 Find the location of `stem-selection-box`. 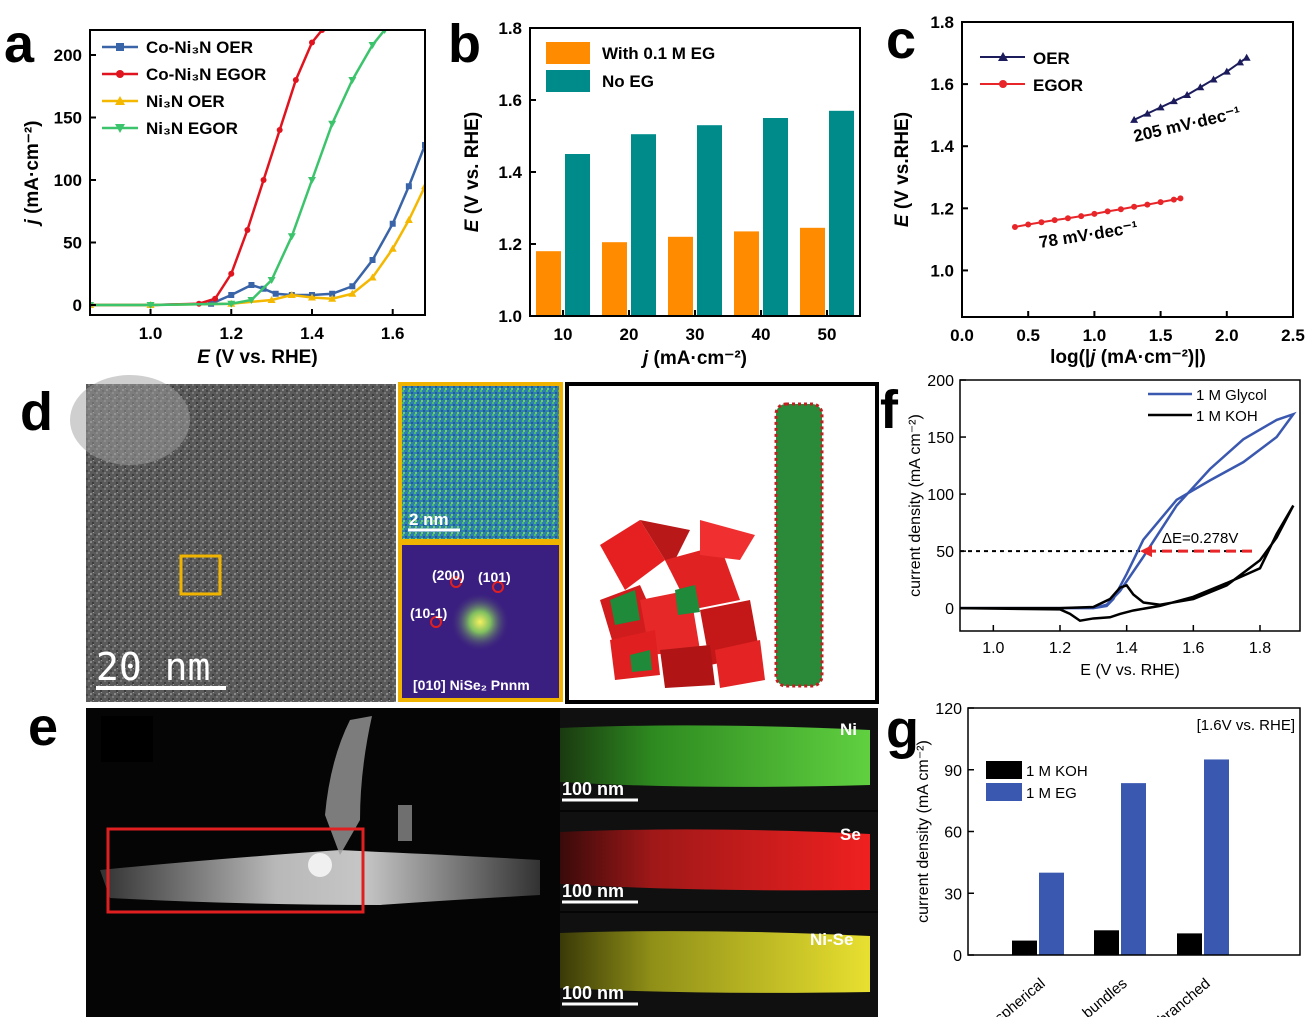

stem-selection-box is located at coordinates (235, 870).